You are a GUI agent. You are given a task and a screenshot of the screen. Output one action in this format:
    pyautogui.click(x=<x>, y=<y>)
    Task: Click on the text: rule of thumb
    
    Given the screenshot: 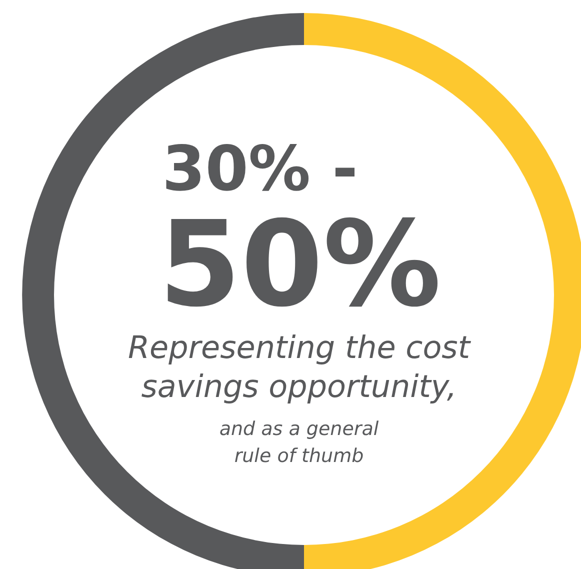 What is the action you would take?
    pyautogui.click(x=299, y=456)
    